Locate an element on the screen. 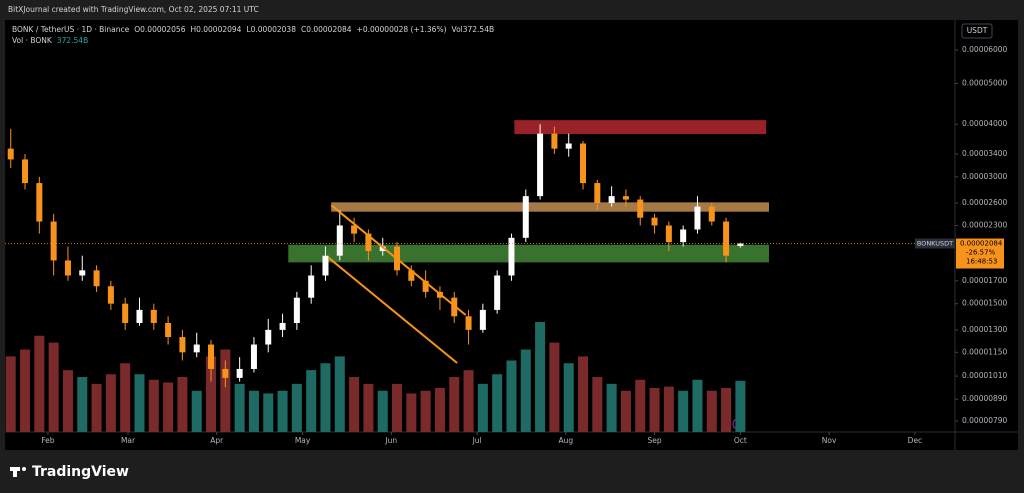 The height and width of the screenshot is (493, 1024). brand: TradingView is located at coordinates (80, 472).